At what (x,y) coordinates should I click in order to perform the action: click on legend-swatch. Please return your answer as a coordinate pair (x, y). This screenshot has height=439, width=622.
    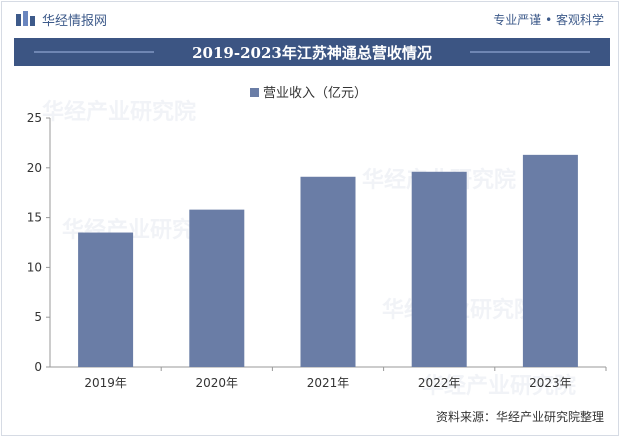
    Looking at the image, I should click on (254, 92).